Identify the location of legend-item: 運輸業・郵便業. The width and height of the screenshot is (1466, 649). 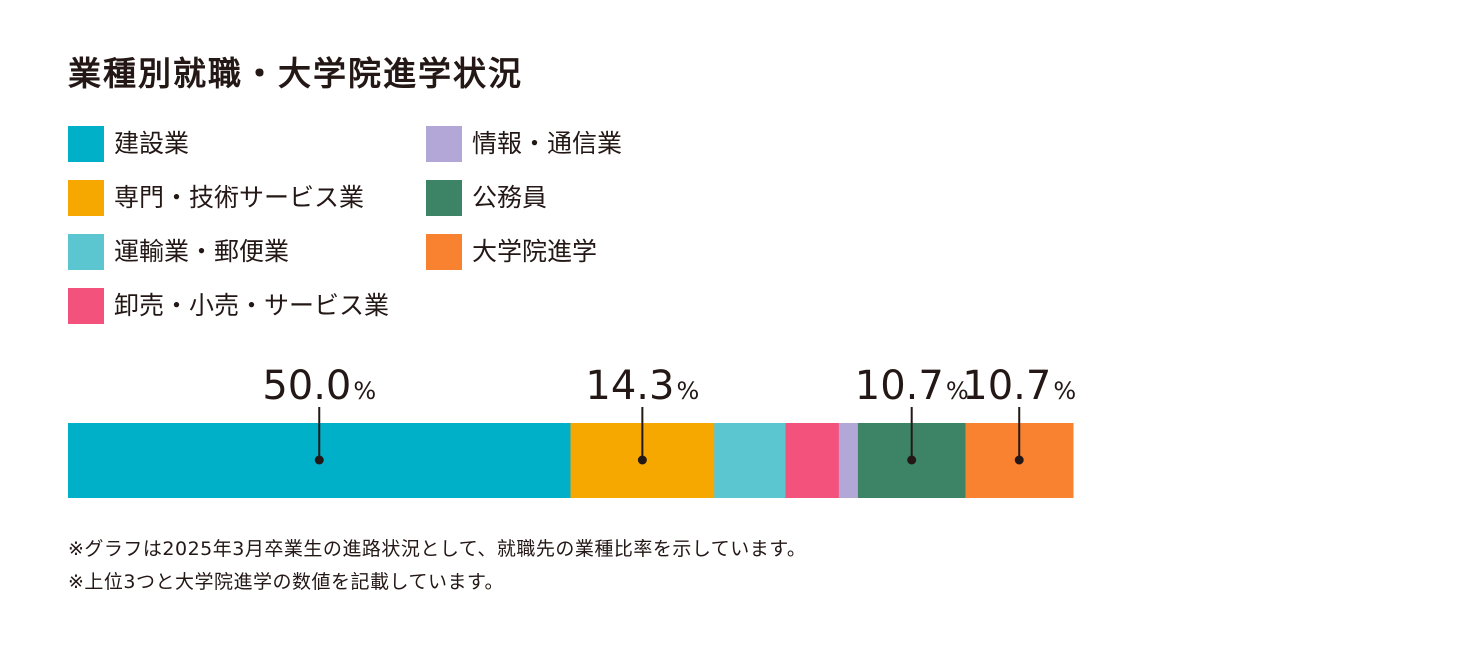
(247, 261).